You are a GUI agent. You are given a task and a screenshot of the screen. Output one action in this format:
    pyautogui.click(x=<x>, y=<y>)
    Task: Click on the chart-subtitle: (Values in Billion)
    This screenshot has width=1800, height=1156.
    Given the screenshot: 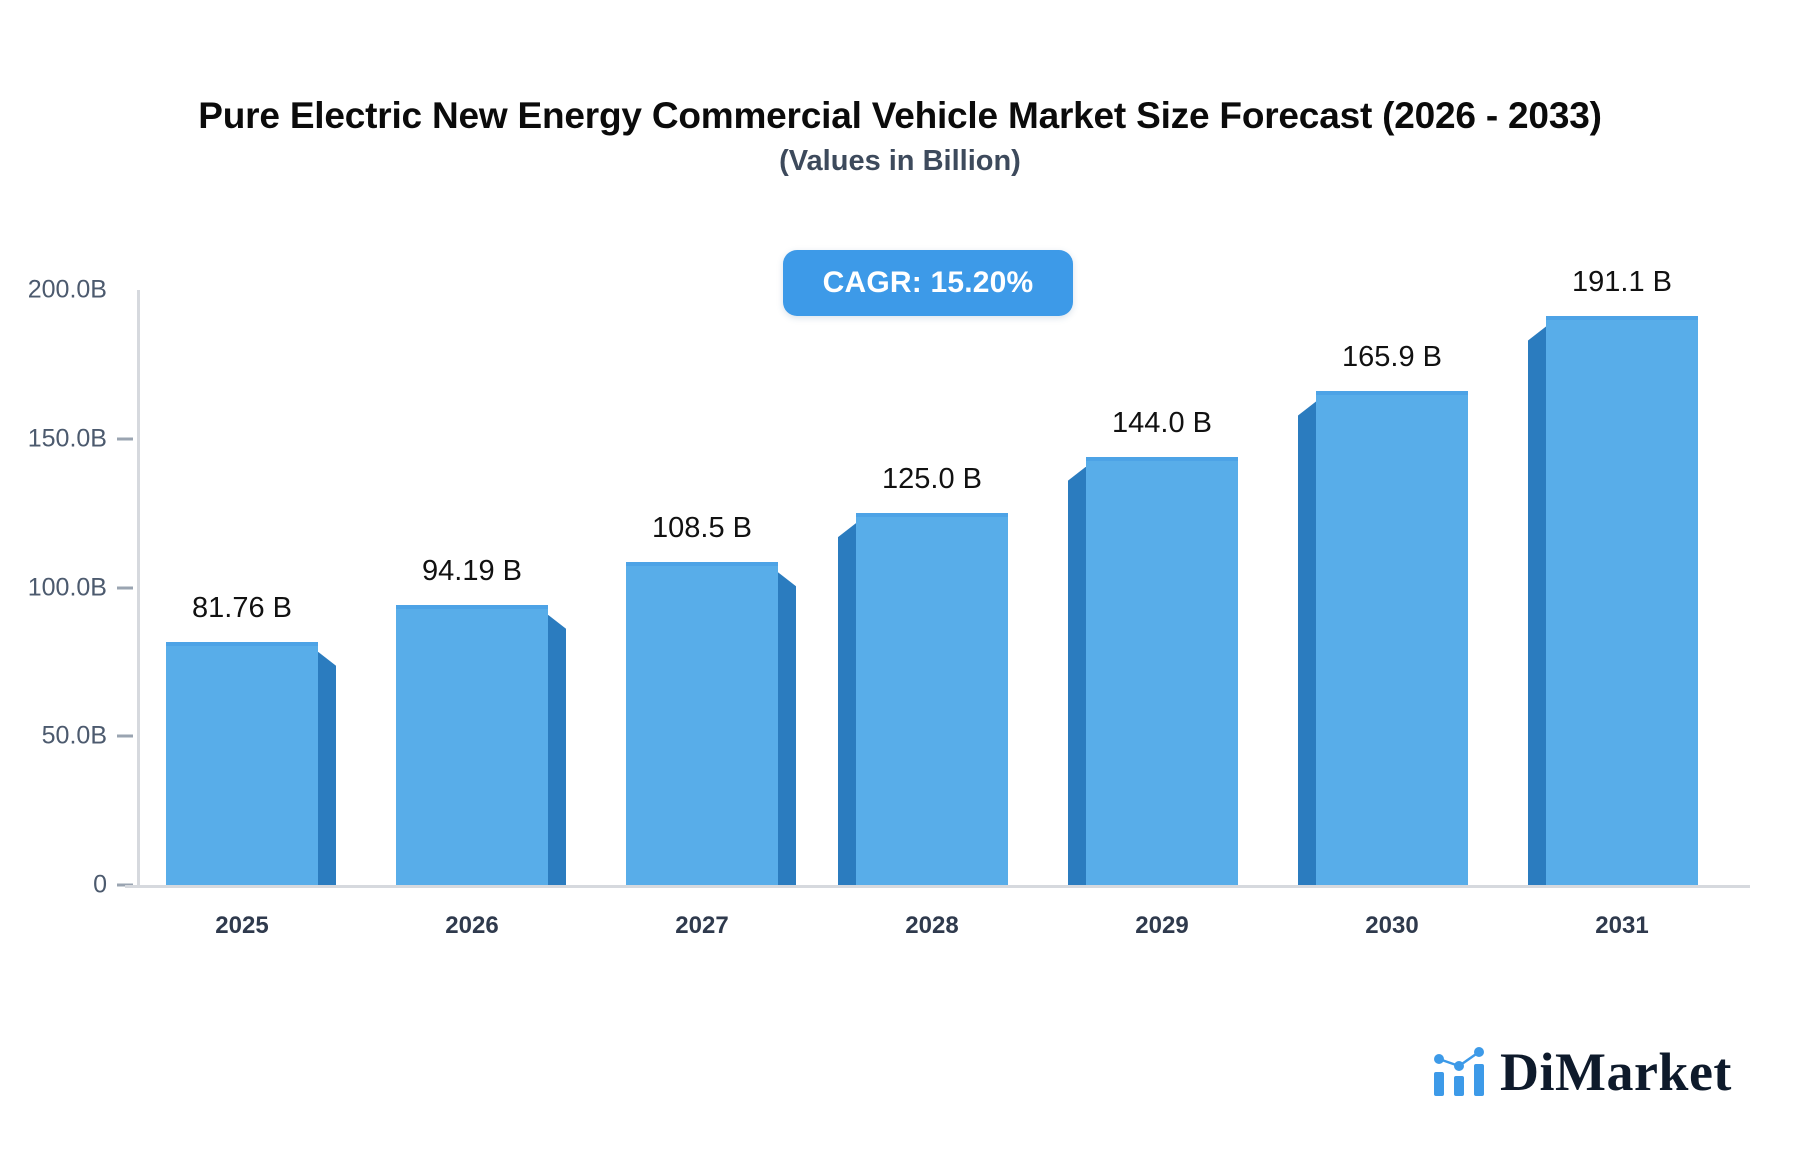 What is the action you would take?
    pyautogui.click(x=900, y=161)
    